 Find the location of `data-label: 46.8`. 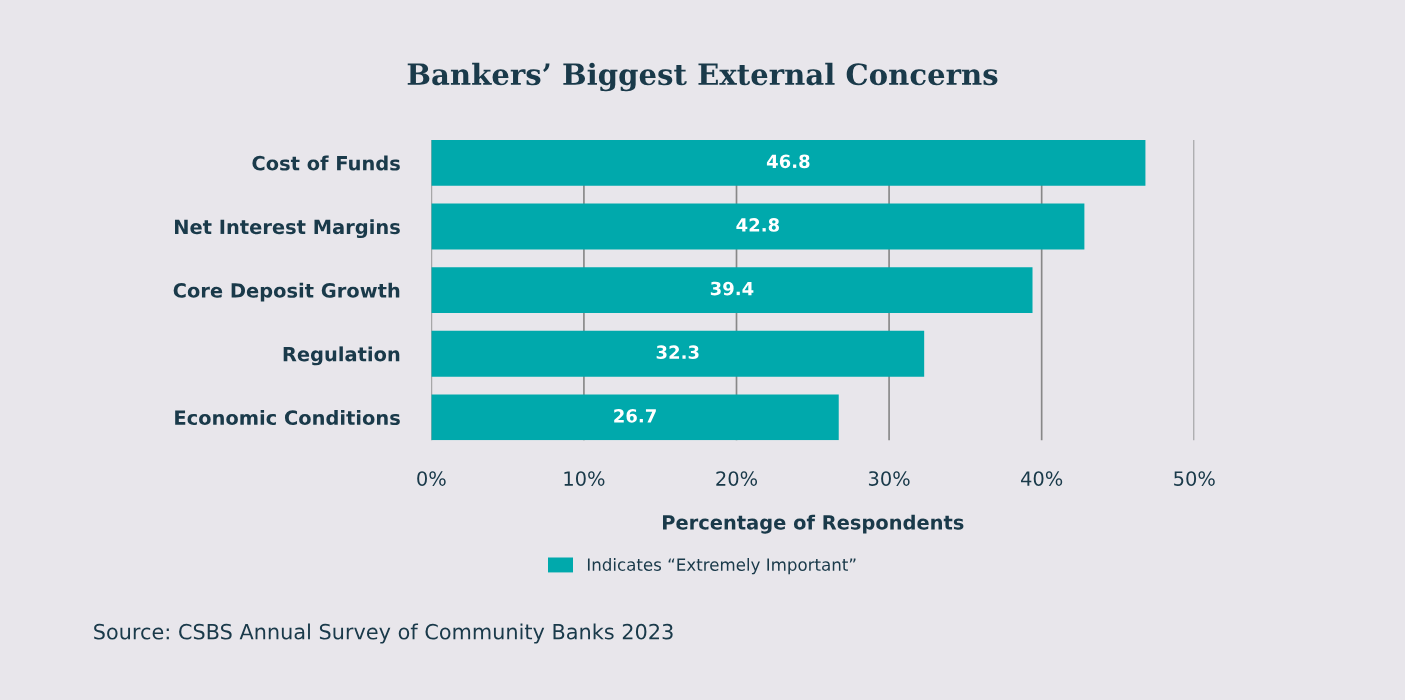

data-label: 46.8 is located at coordinates (788, 161).